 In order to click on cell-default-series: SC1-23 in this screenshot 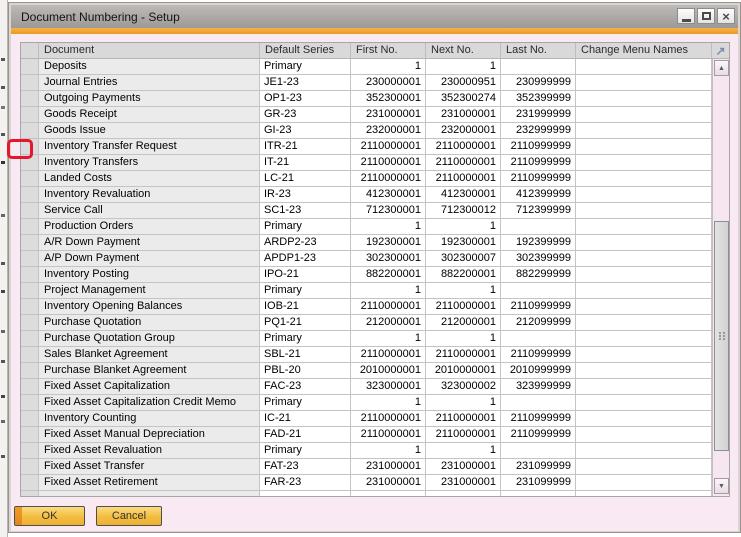, I will do `click(305, 211)`.